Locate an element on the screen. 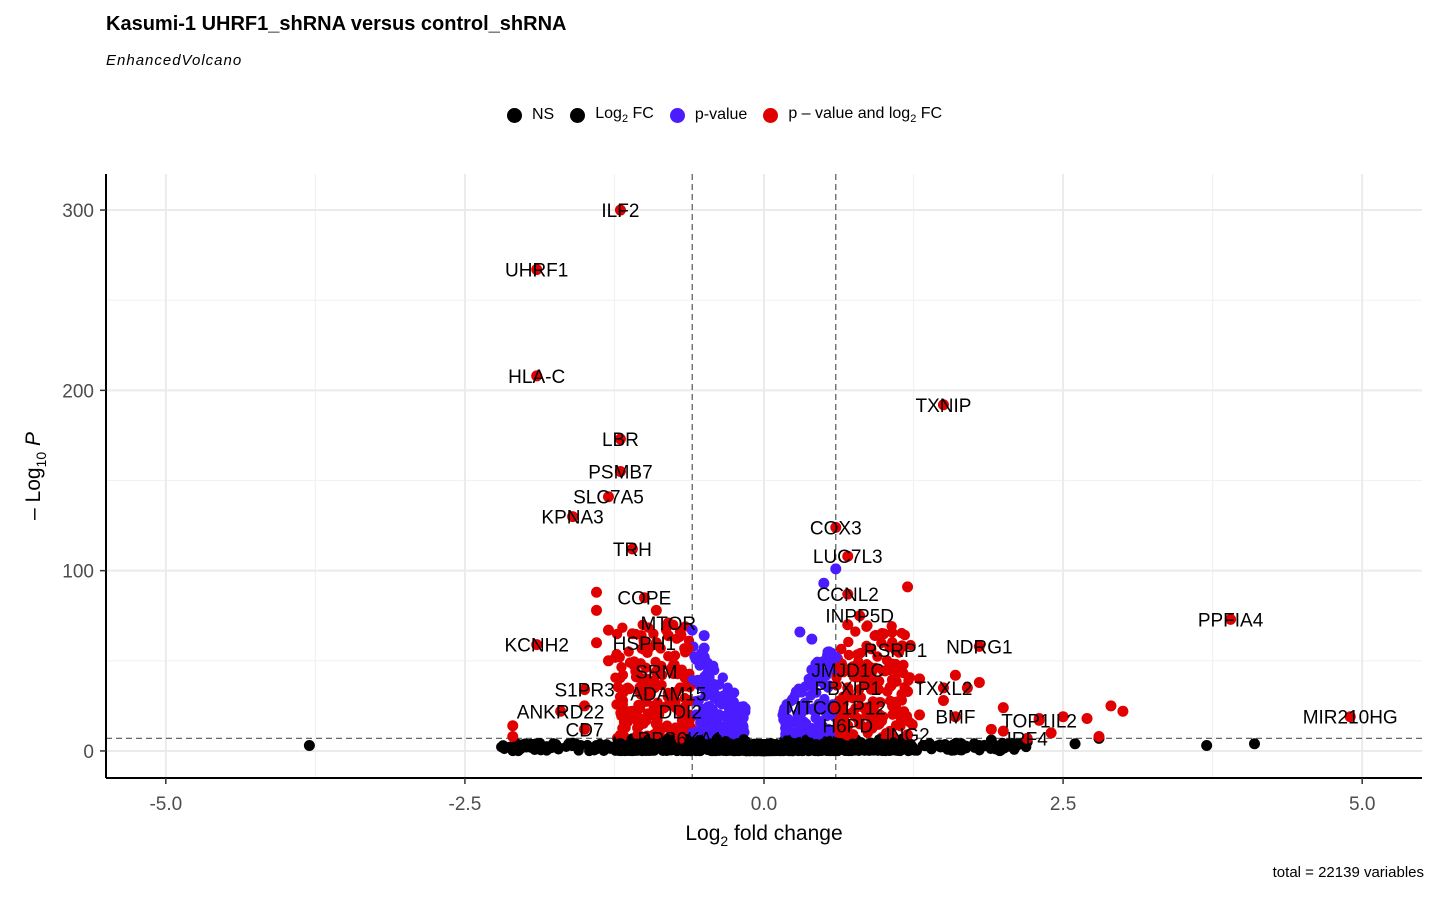 Image resolution: width=1440 pixels, height=900 pixels. point-label-RPS6KA1: RPS6KA1 is located at coordinates (680, 739).